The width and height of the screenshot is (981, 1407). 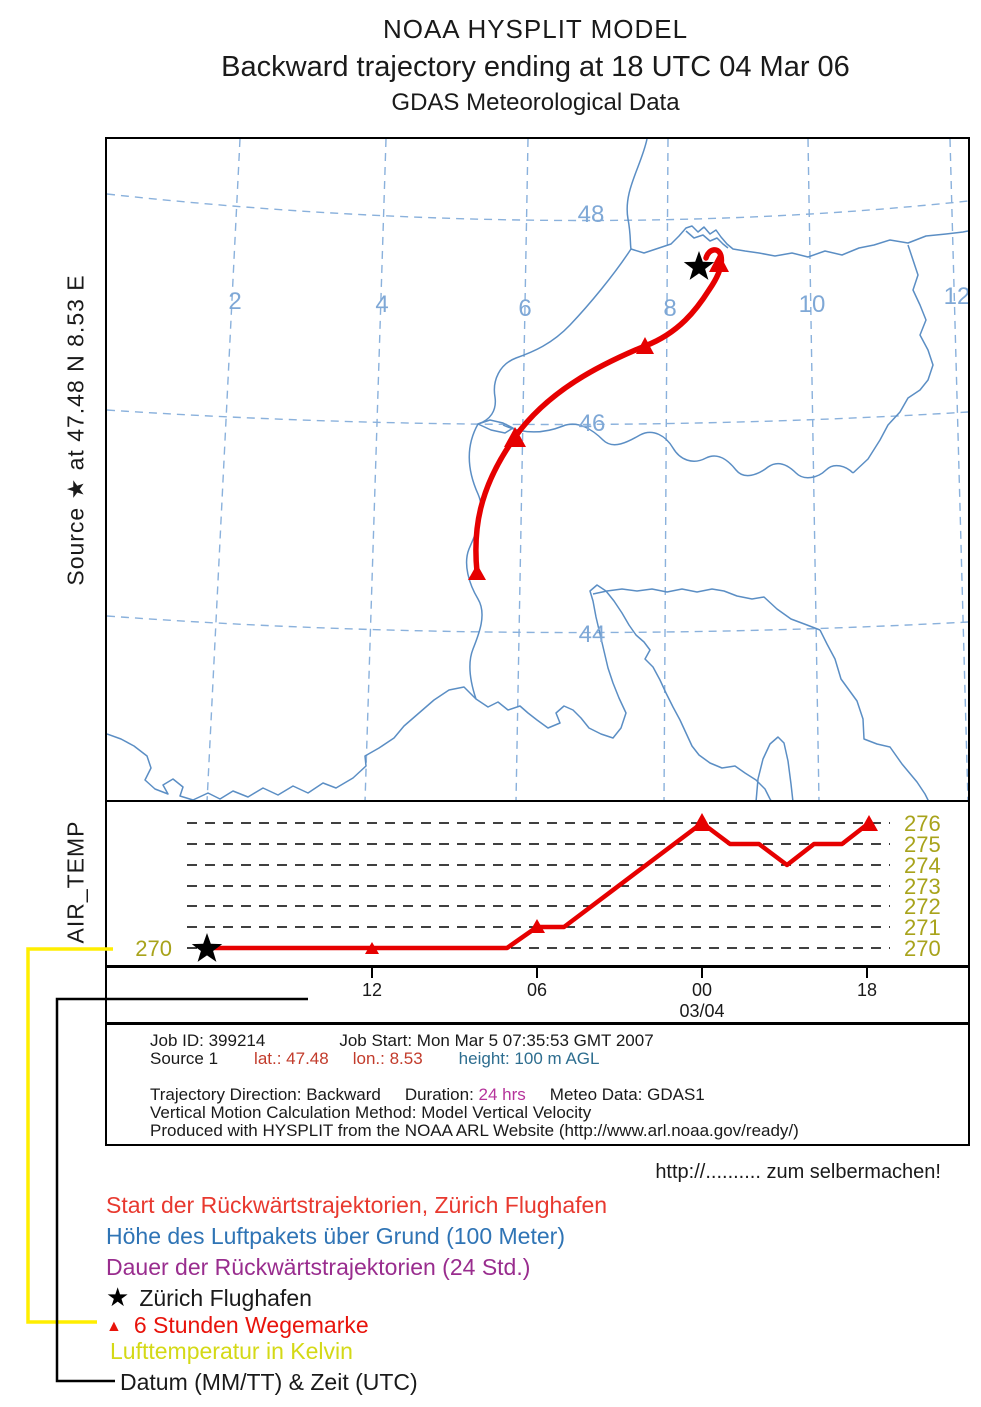 What do you see at coordinates (554, 336) in the screenshot?
I see `west-border` at bounding box center [554, 336].